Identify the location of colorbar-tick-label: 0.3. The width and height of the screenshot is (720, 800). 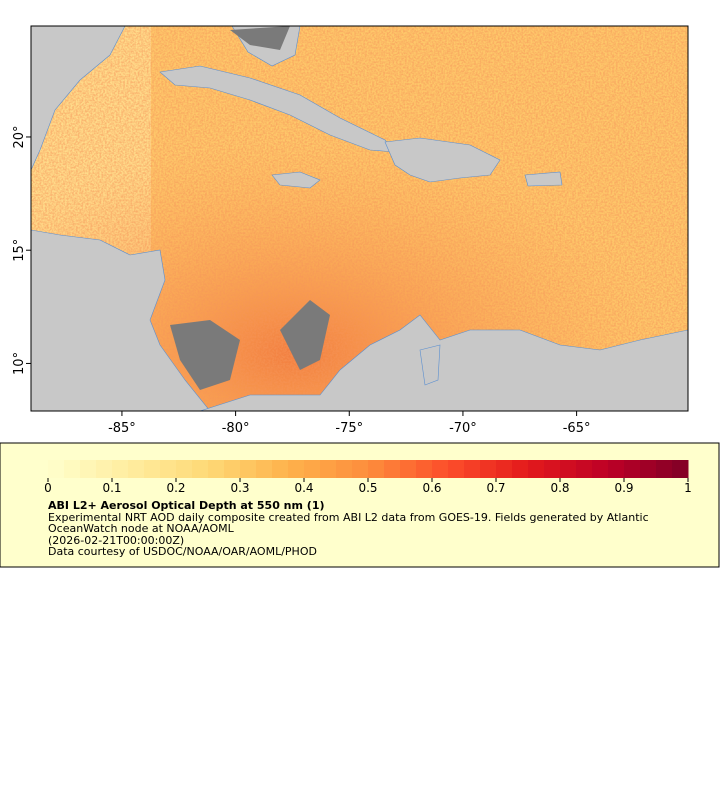
(239, 488).